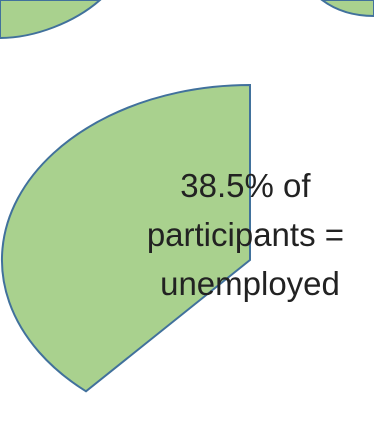 This screenshot has height=434, width=374. What do you see at coordinates (250, 283) in the screenshot?
I see `slice-label-line-3: unemployed` at bounding box center [250, 283].